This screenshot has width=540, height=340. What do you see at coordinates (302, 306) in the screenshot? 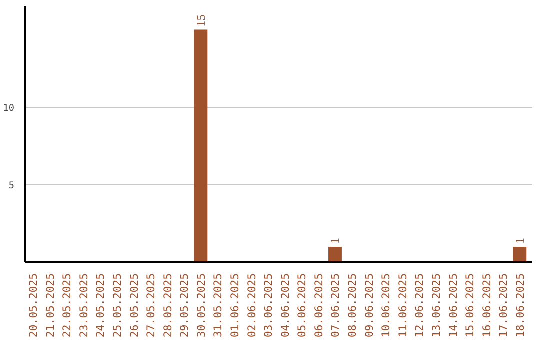
I see `x-tick-label: 05.06.2025` at bounding box center [302, 306].